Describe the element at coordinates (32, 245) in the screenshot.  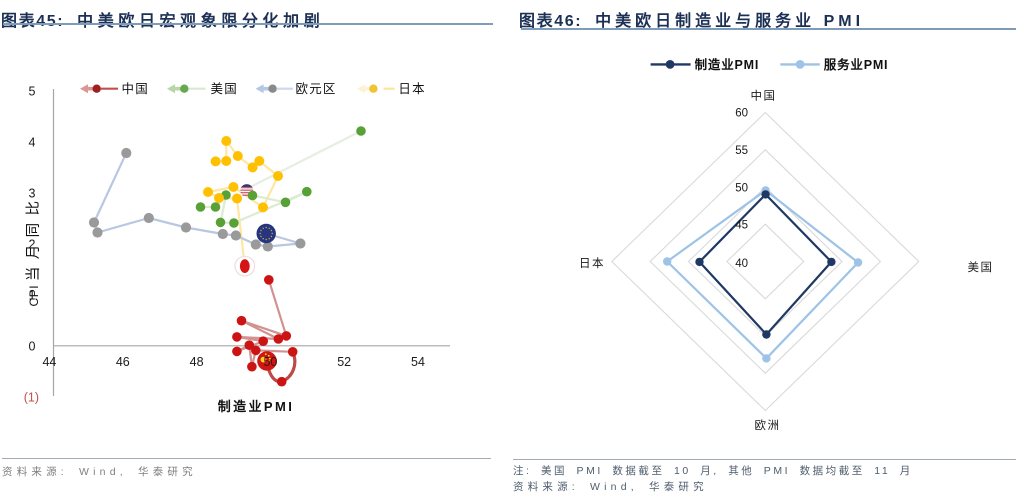
I see `svg-text: 2` at that location.